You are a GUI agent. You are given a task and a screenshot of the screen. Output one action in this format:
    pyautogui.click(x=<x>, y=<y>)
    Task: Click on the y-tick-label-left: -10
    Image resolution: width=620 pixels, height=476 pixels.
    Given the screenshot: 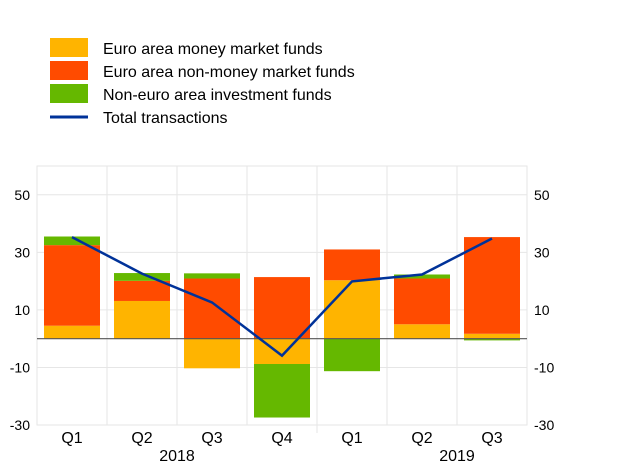 What is the action you would take?
    pyautogui.click(x=20, y=367)
    